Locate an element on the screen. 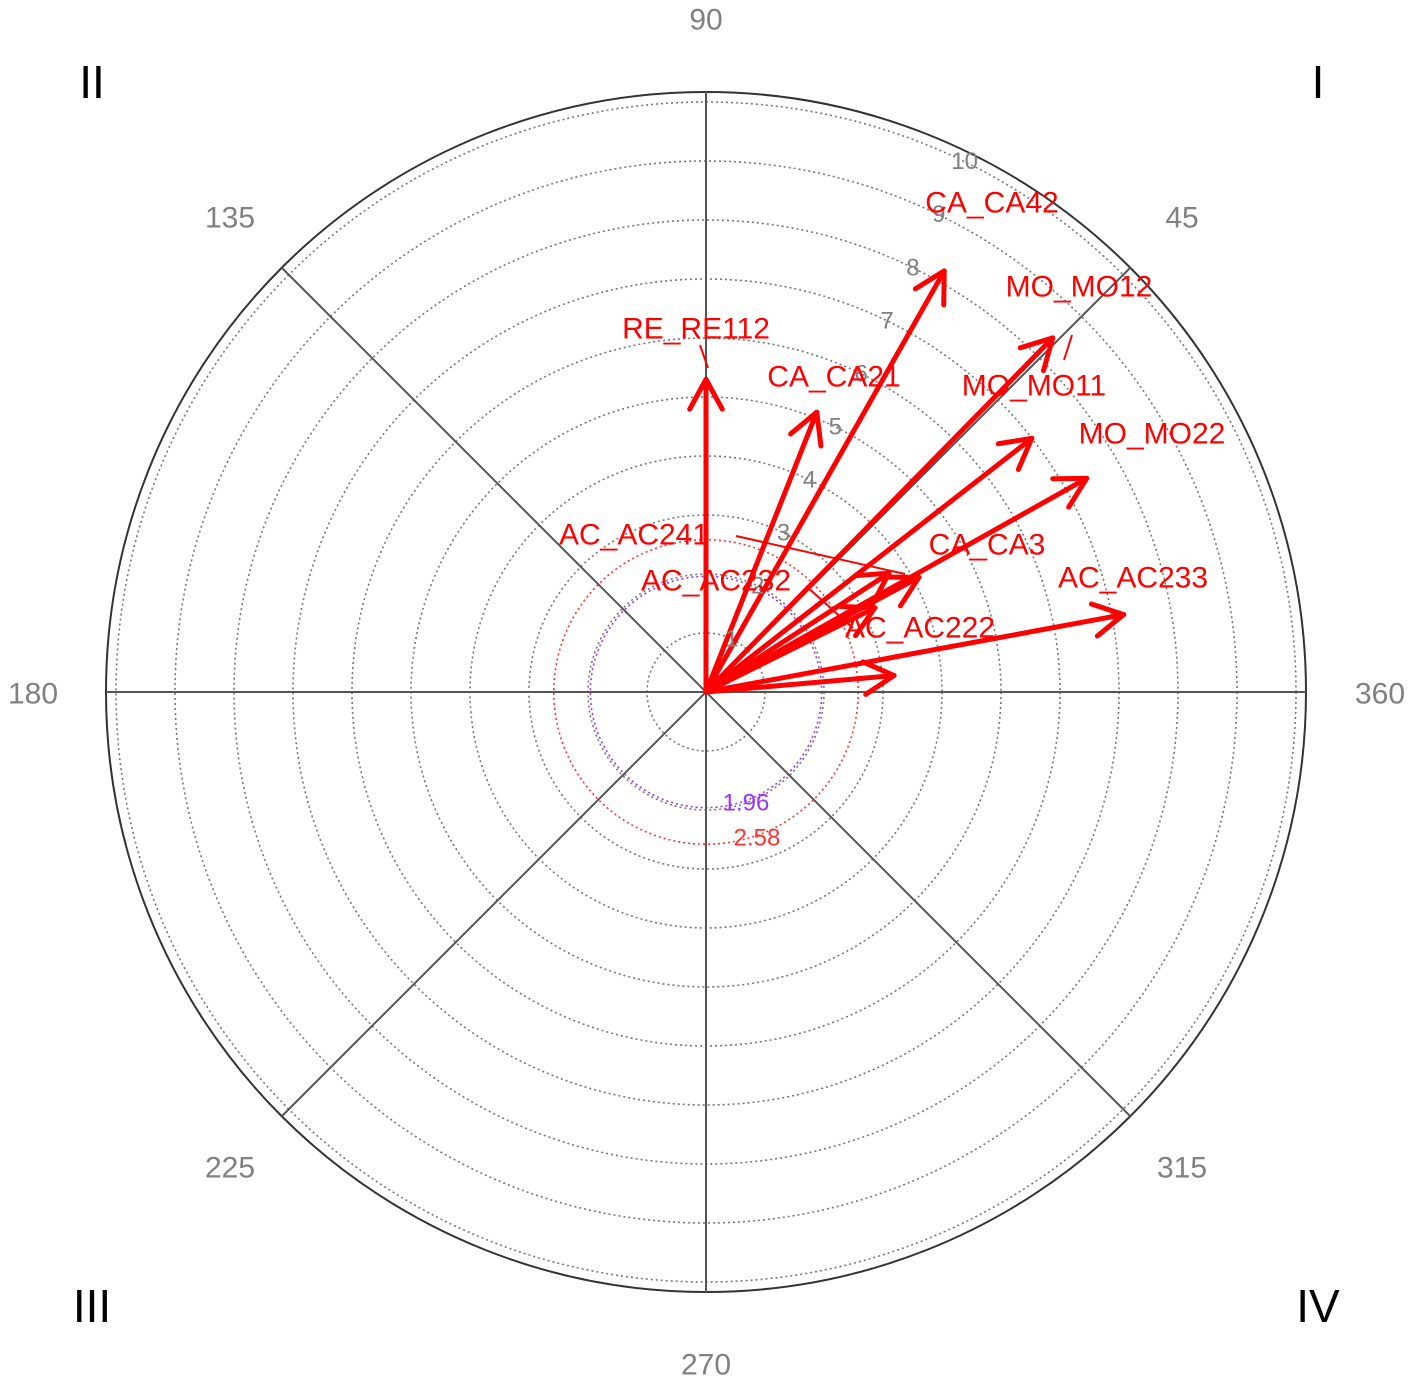  vector-label-ac-ac222: AC_AC222 is located at coordinates (920, 628).